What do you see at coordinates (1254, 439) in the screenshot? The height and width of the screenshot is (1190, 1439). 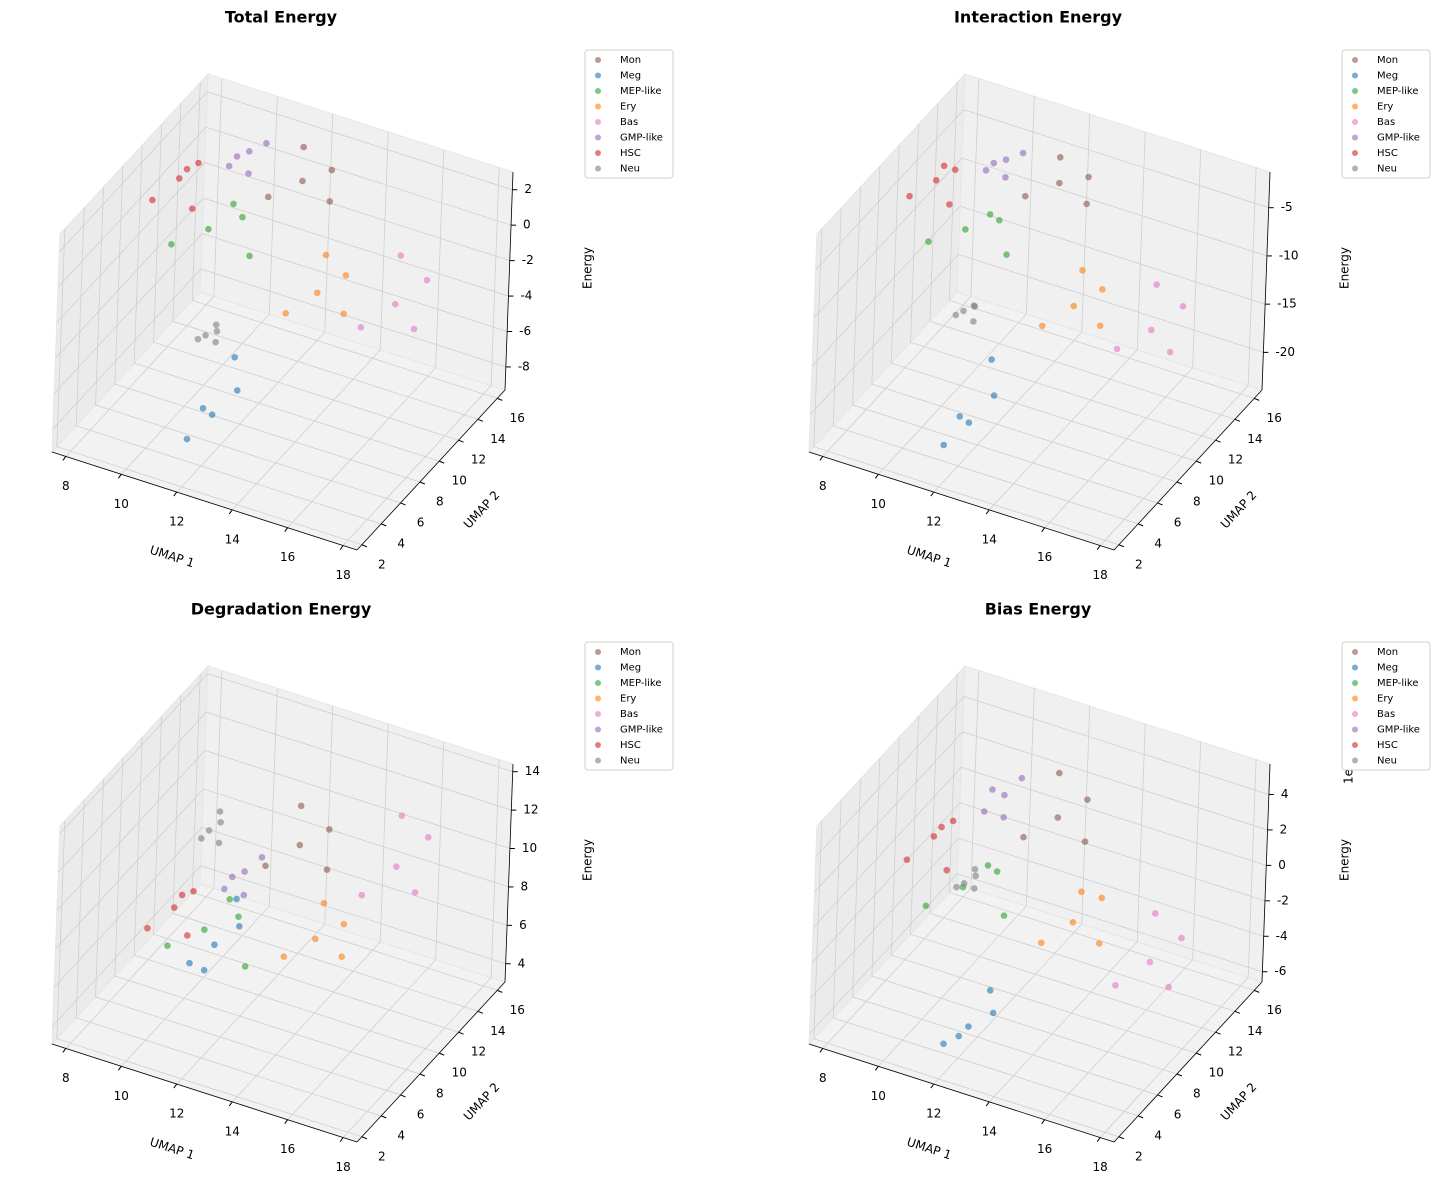 I see `y-tick-label: 14` at bounding box center [1254, 439].